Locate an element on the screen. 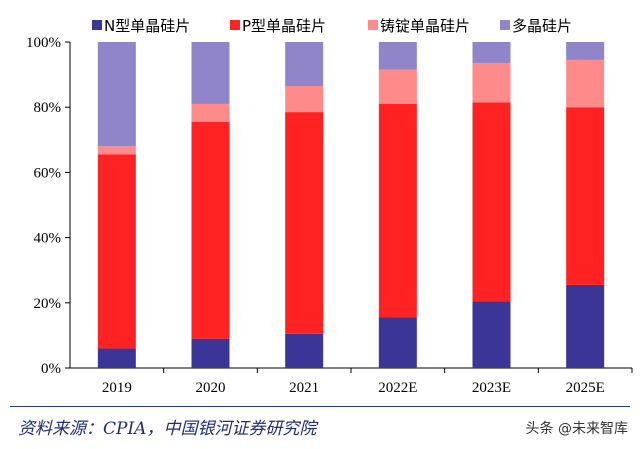  y-tick-labels: 0% 20% 40% 60% 80% 100% is located at coordinates (43, 206).